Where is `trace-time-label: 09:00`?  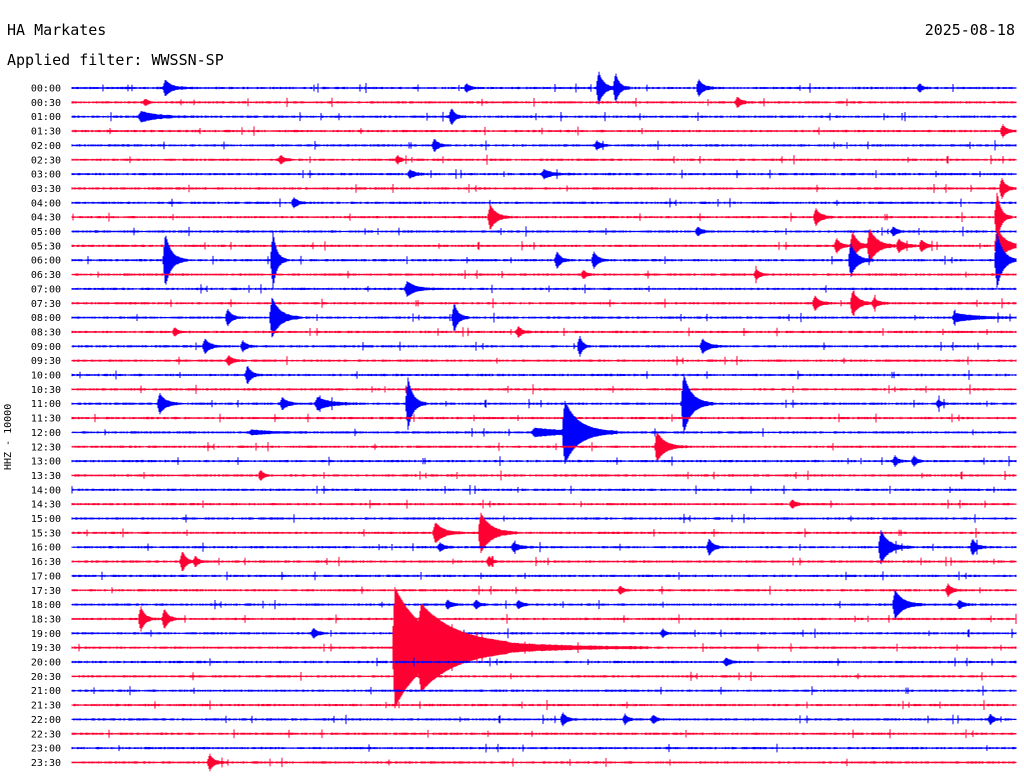
trace-time-label: 09:00 is located at coordinates (46, 347).